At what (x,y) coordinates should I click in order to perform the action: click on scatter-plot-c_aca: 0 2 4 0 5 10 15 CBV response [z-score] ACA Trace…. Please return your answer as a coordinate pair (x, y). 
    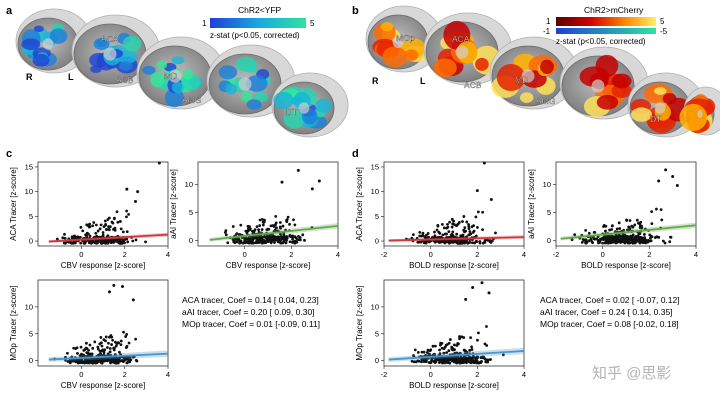
    Looking at the image, I should click on (89, 215).